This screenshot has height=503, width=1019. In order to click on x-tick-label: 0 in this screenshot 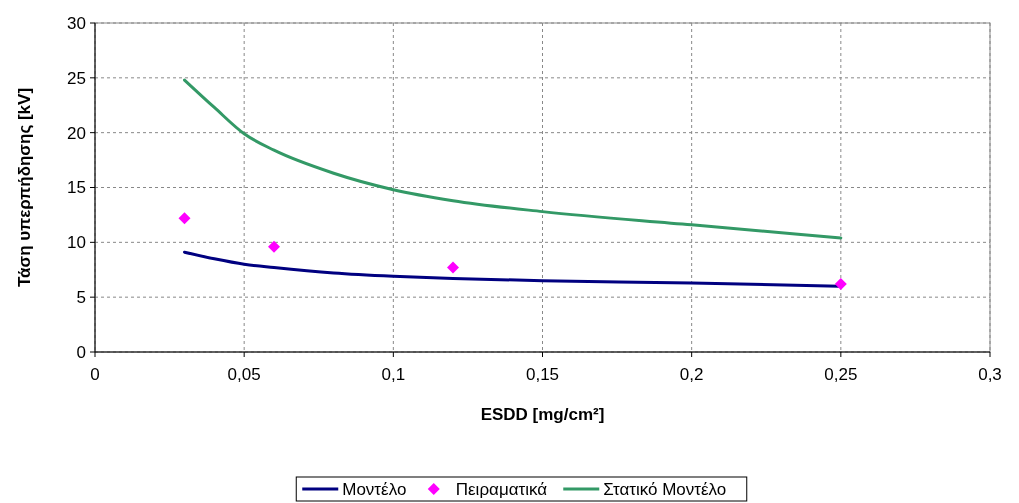, I will do `click(95, 374)`.